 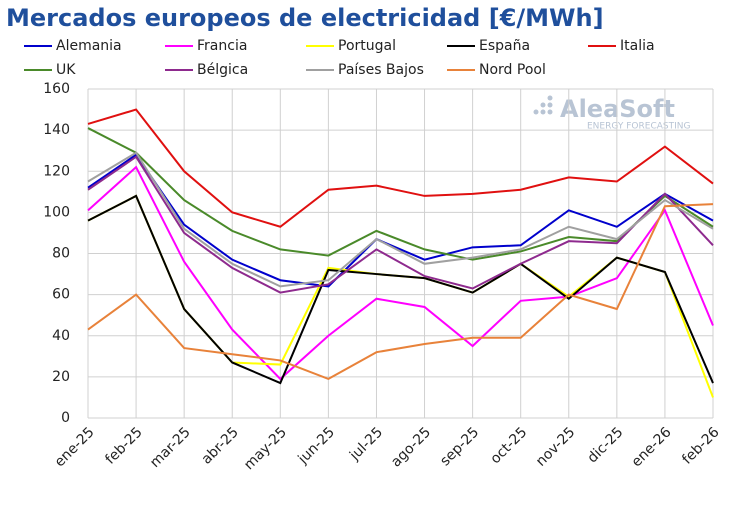 I want to click on legend-label: Francia, so click(x=222, y=46).